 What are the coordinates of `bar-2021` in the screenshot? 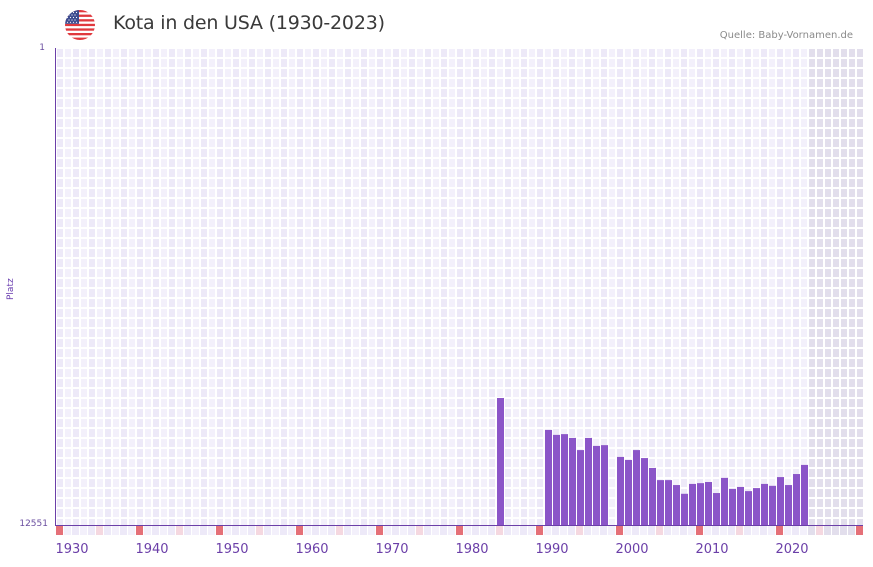 It's located at (788, 505).